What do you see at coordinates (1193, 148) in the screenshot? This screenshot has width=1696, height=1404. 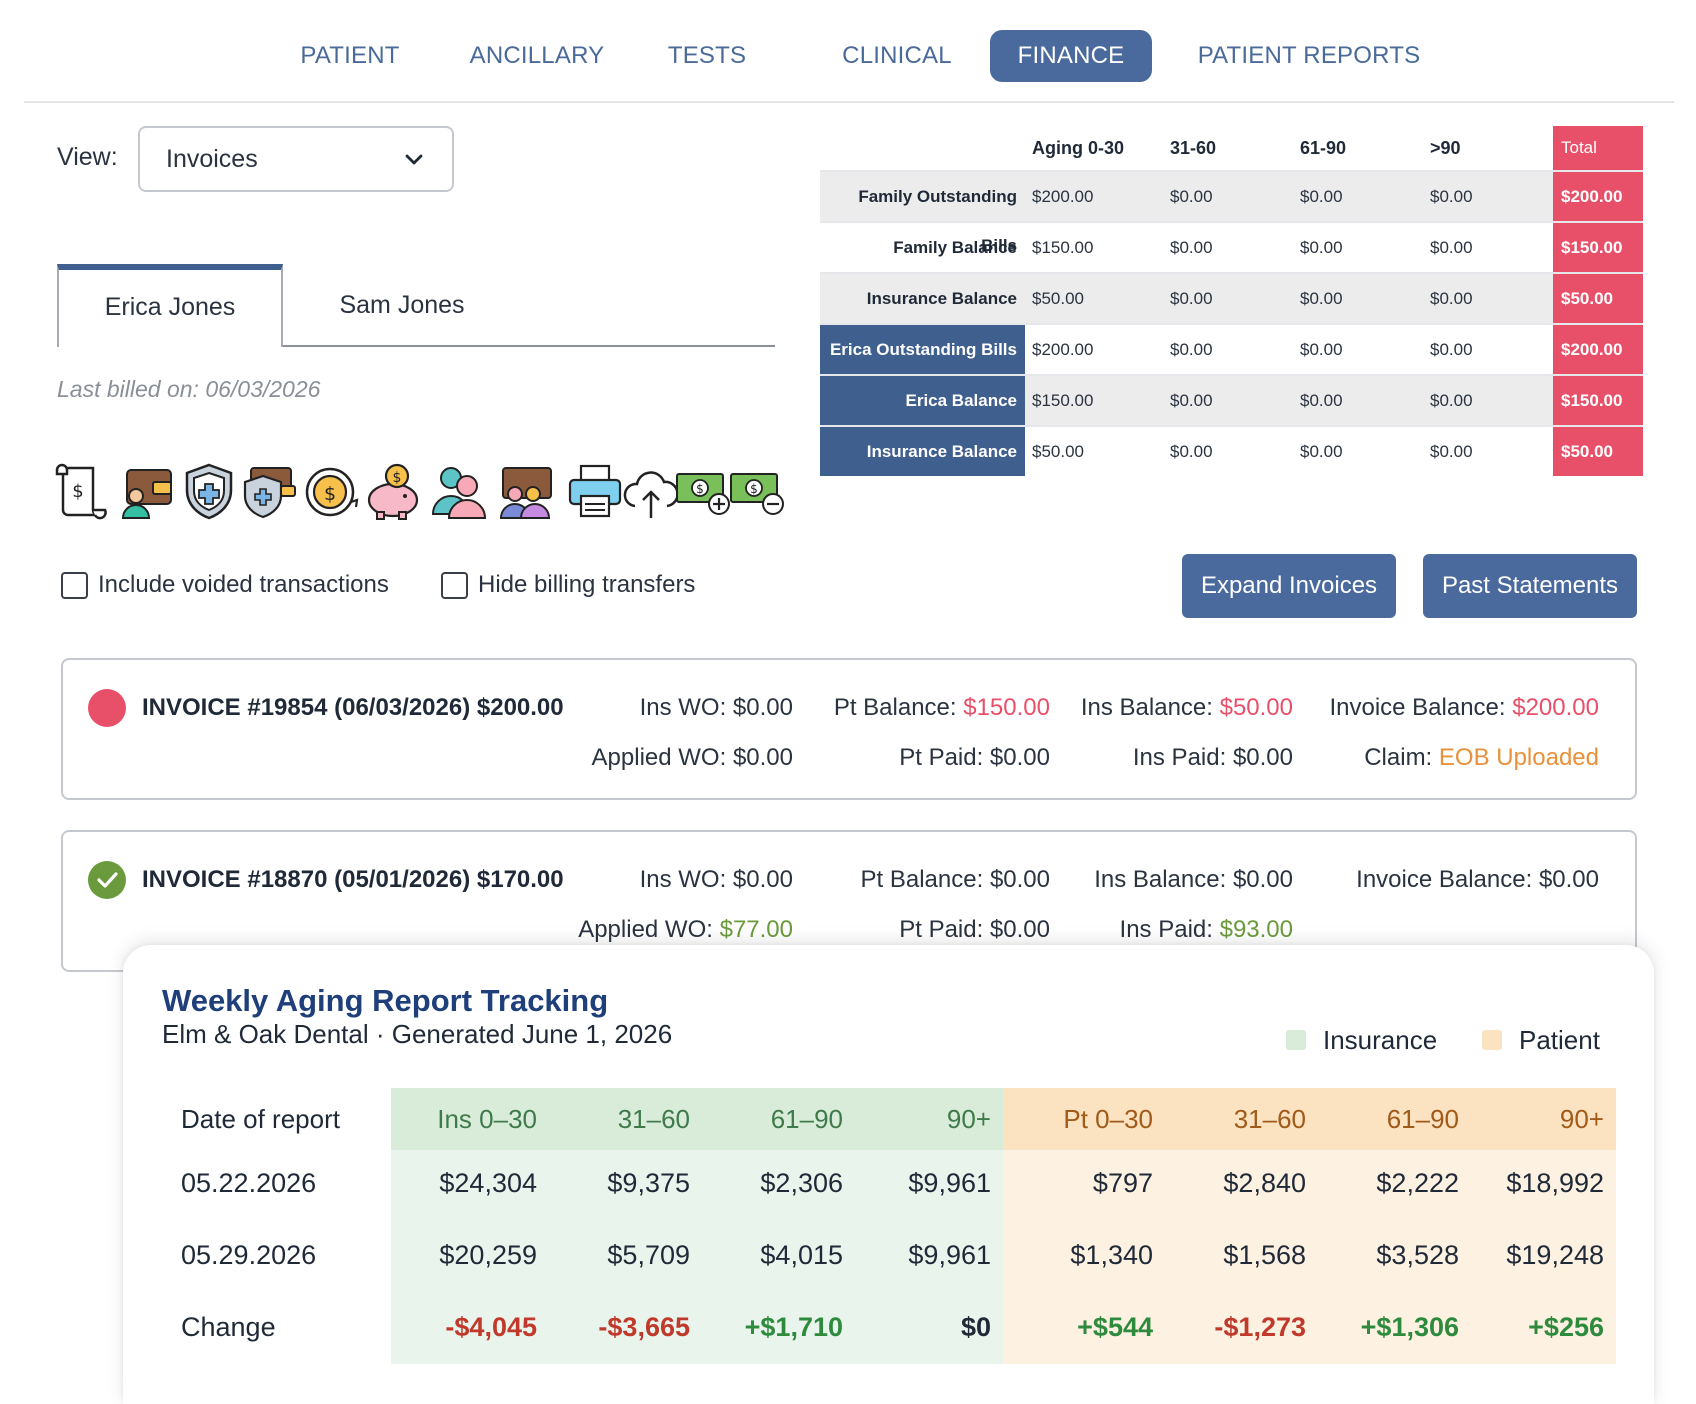 I see `aging-header-31-60: 31-60` at bounding box center [1193, 148].